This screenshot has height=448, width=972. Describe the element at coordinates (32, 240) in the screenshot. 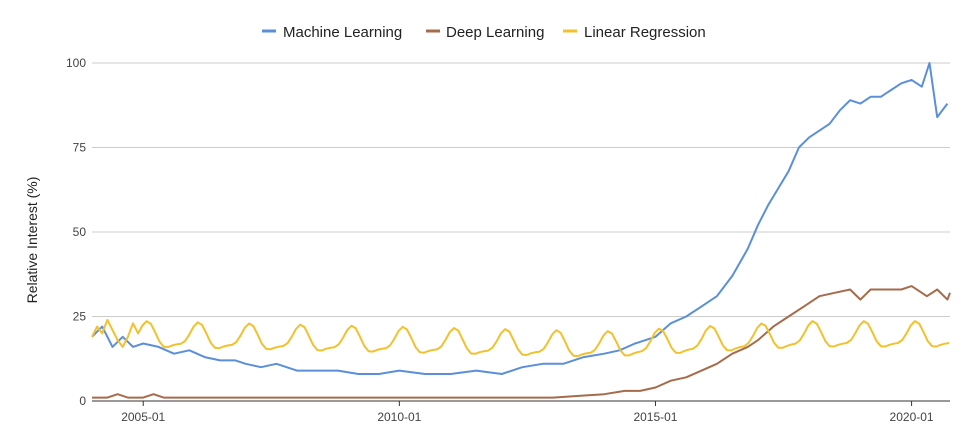

I see `y-axis-label: Relative Interest (%)` at that location.